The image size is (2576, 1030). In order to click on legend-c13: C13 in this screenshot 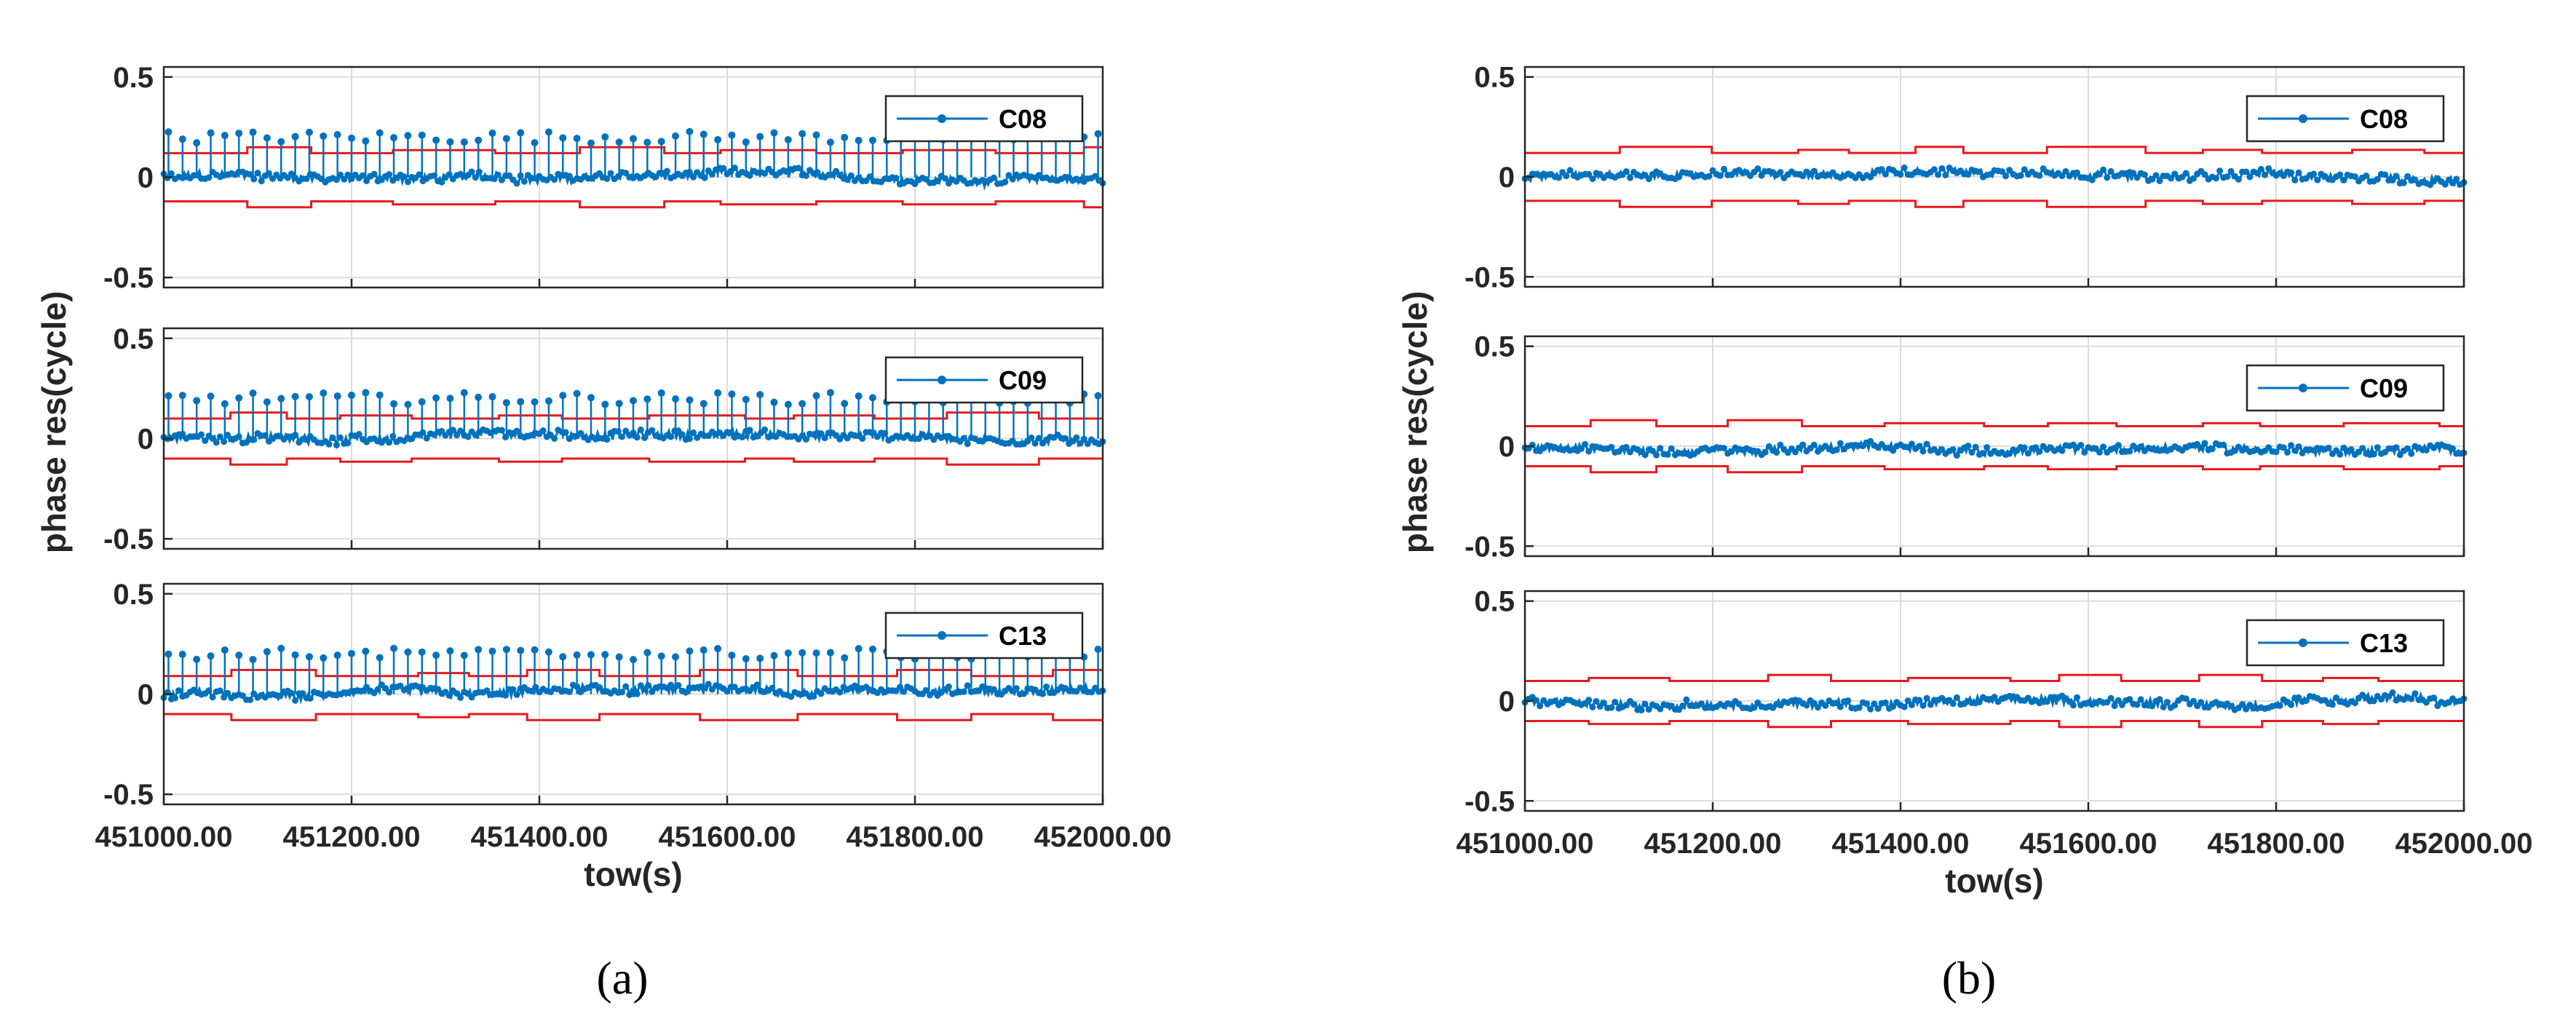, I will do `click(2345, 643)`.